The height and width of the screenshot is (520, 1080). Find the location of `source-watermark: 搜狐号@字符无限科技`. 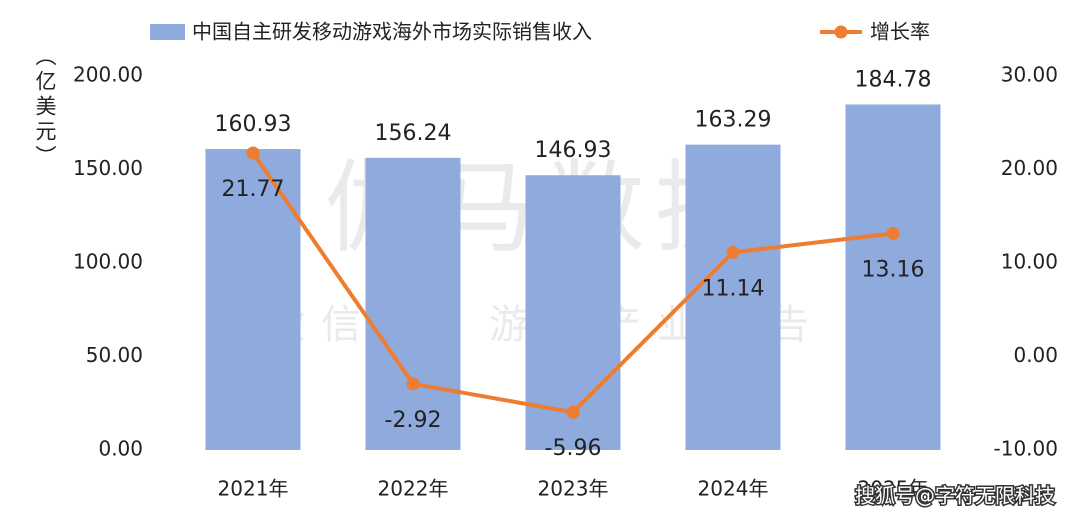

source-watermark: 搜狐号@字符无限科技 is located at coordinates (955, 496).